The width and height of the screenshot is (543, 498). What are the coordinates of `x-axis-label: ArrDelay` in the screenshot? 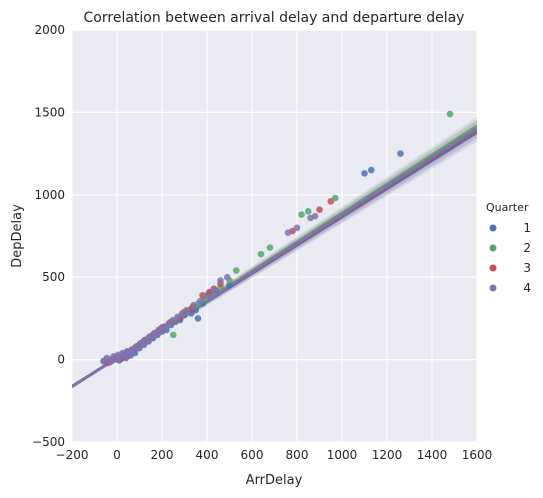 It's located at (274, 480).